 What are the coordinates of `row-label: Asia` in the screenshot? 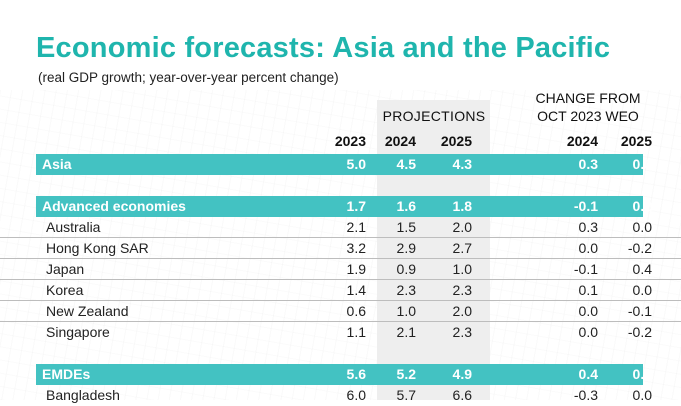 It's located at (57, 164).